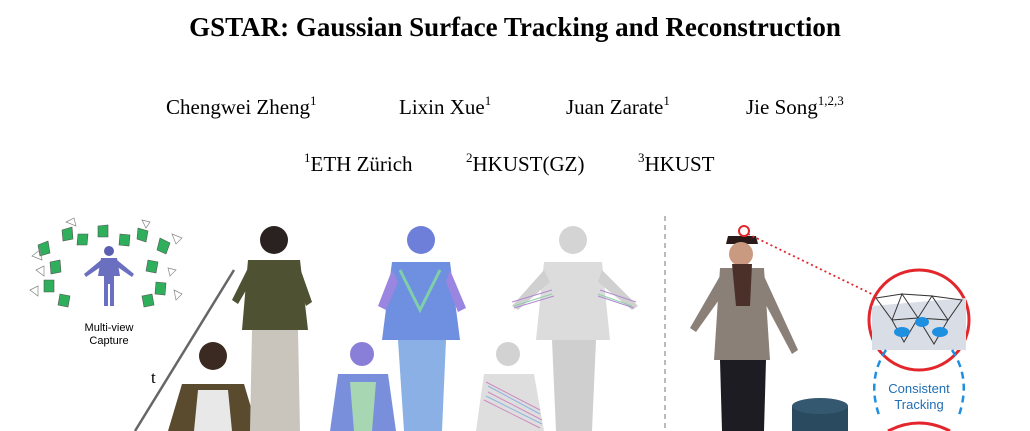 The image size is (1030, 431). What do you see at coordinates (510, 386) in the screenshot?
I see `mesh-render-front` at bounding box center [510, 386].